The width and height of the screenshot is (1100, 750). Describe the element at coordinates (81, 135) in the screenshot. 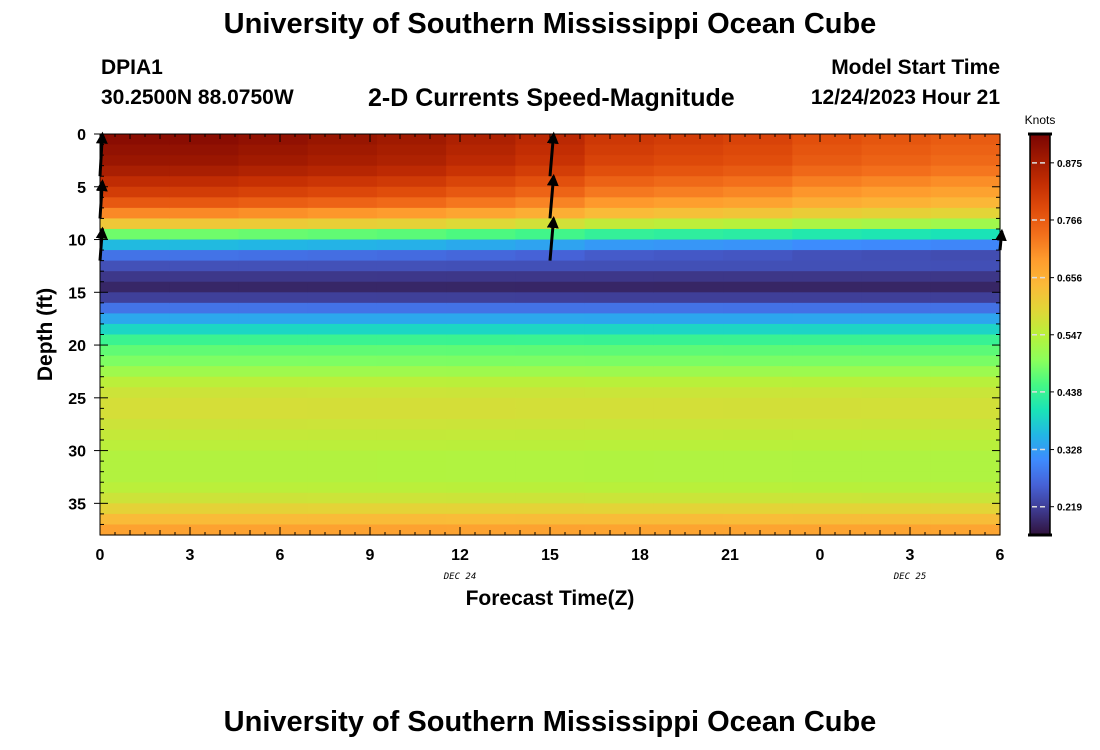

I see `y-tick-label: 0` at that location.